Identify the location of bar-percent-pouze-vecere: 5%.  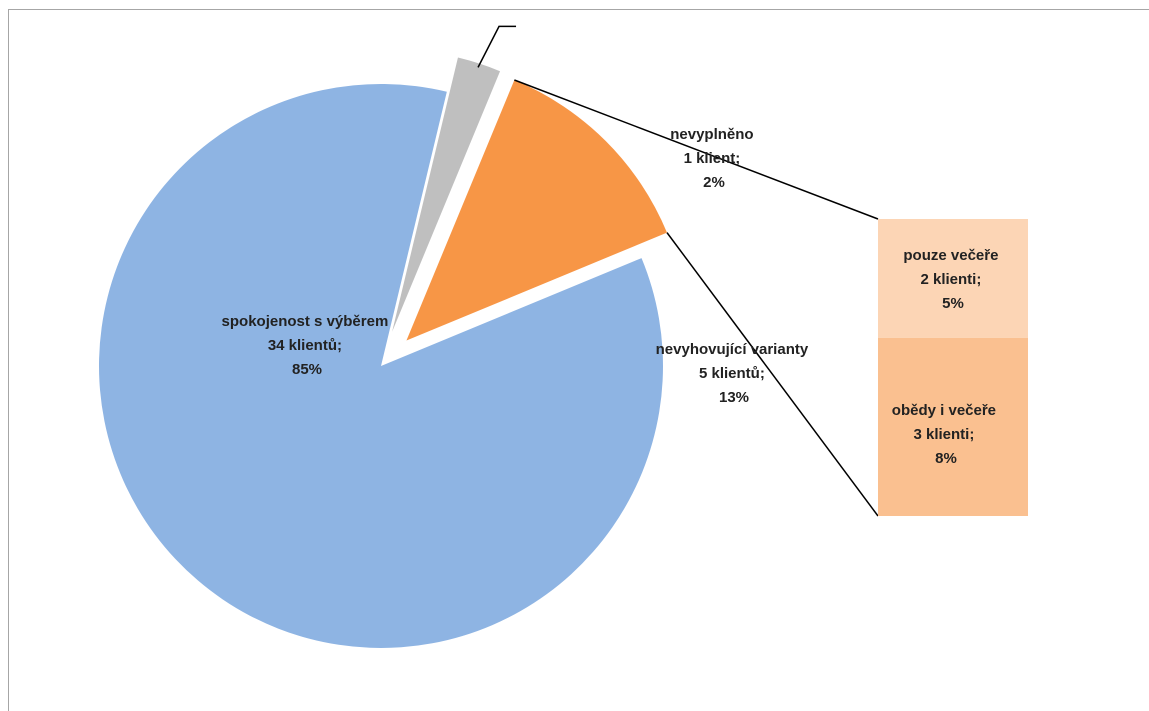
(953, 303).